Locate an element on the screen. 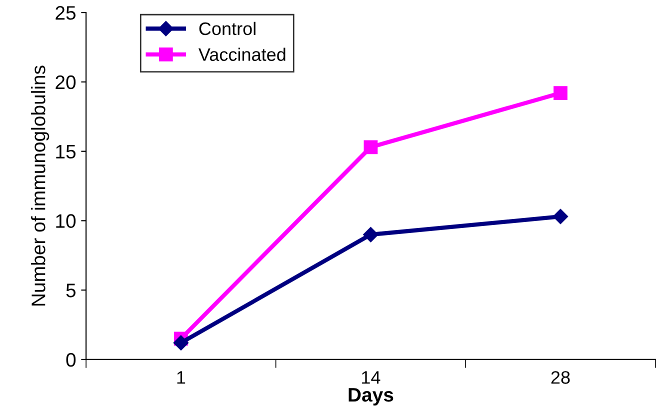  legend-label: Control is located at coordinates (227, 29).